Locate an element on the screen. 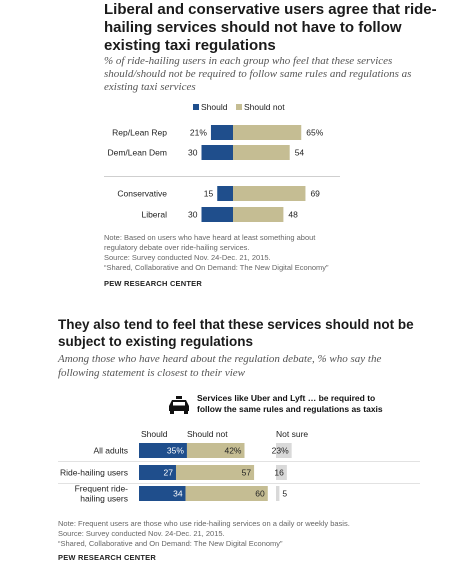 Image resolution: width=460 pixels, height=574 pixels. category-label: All adults is located at coordinates (111, 451).